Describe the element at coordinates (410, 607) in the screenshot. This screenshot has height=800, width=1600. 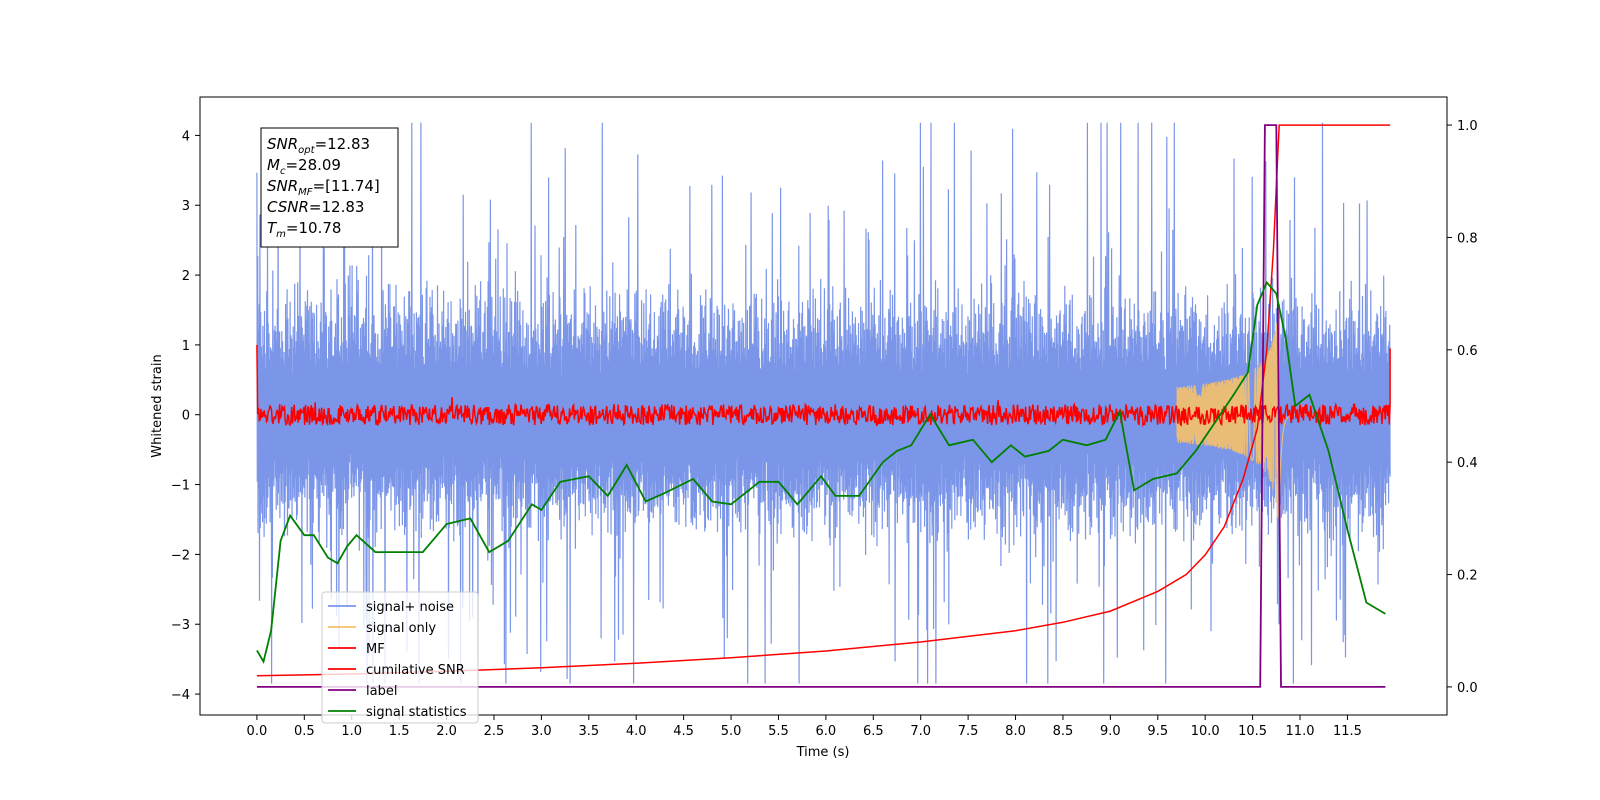
I see `legend-label: signal+ noise` at that location.